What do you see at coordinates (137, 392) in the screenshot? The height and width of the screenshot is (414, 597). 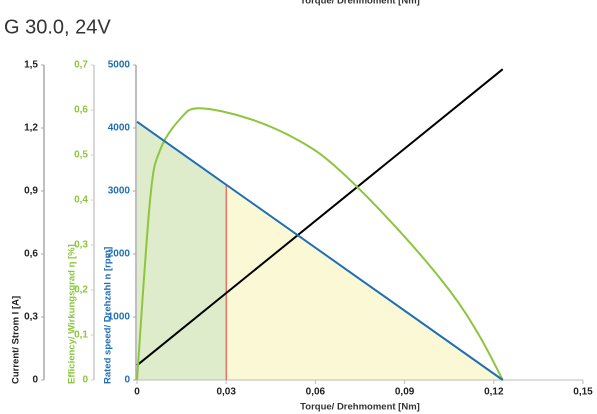 I see `x-tick-label: 0` at bounding box center [137, 392].